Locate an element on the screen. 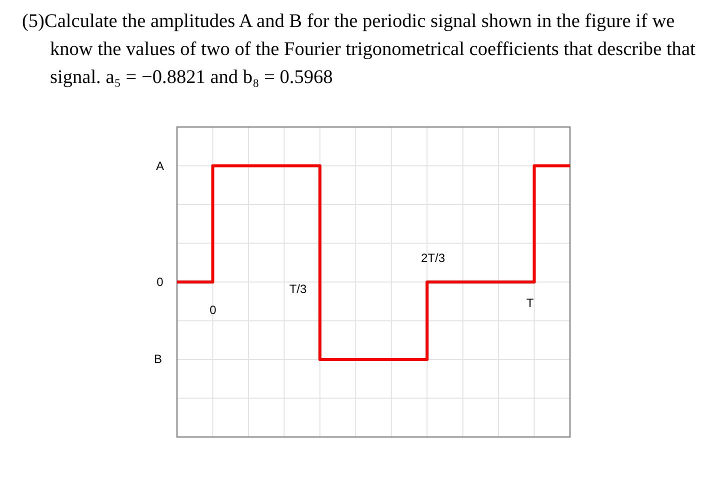 The height and width of the screenshot is (489, 720). annotation: T is located at coordinates (530, 303).